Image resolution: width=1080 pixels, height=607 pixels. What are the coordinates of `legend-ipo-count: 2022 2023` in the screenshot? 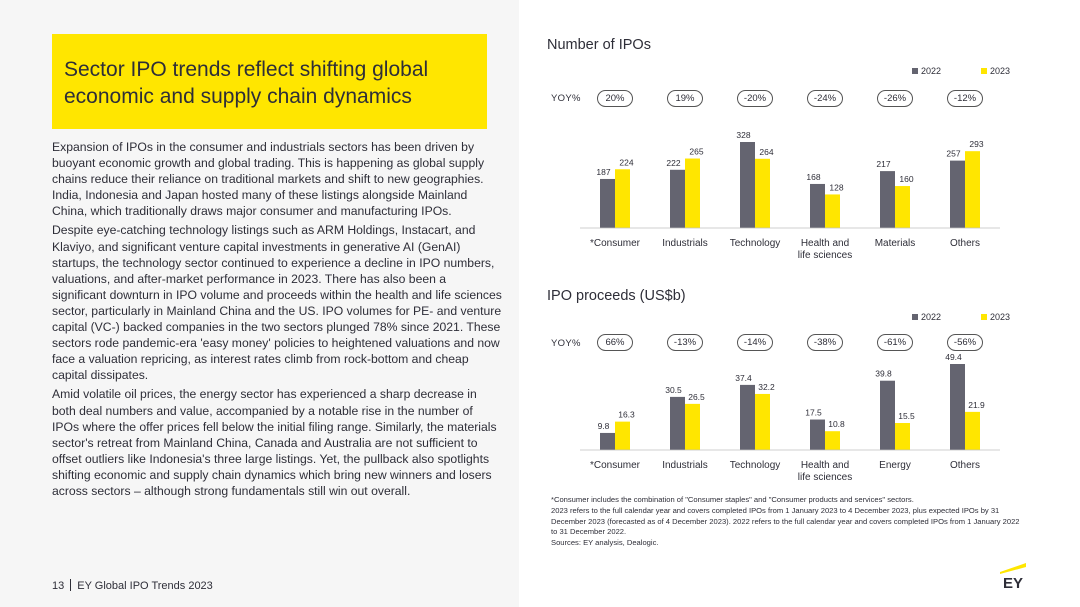 It's located at (961, 71).